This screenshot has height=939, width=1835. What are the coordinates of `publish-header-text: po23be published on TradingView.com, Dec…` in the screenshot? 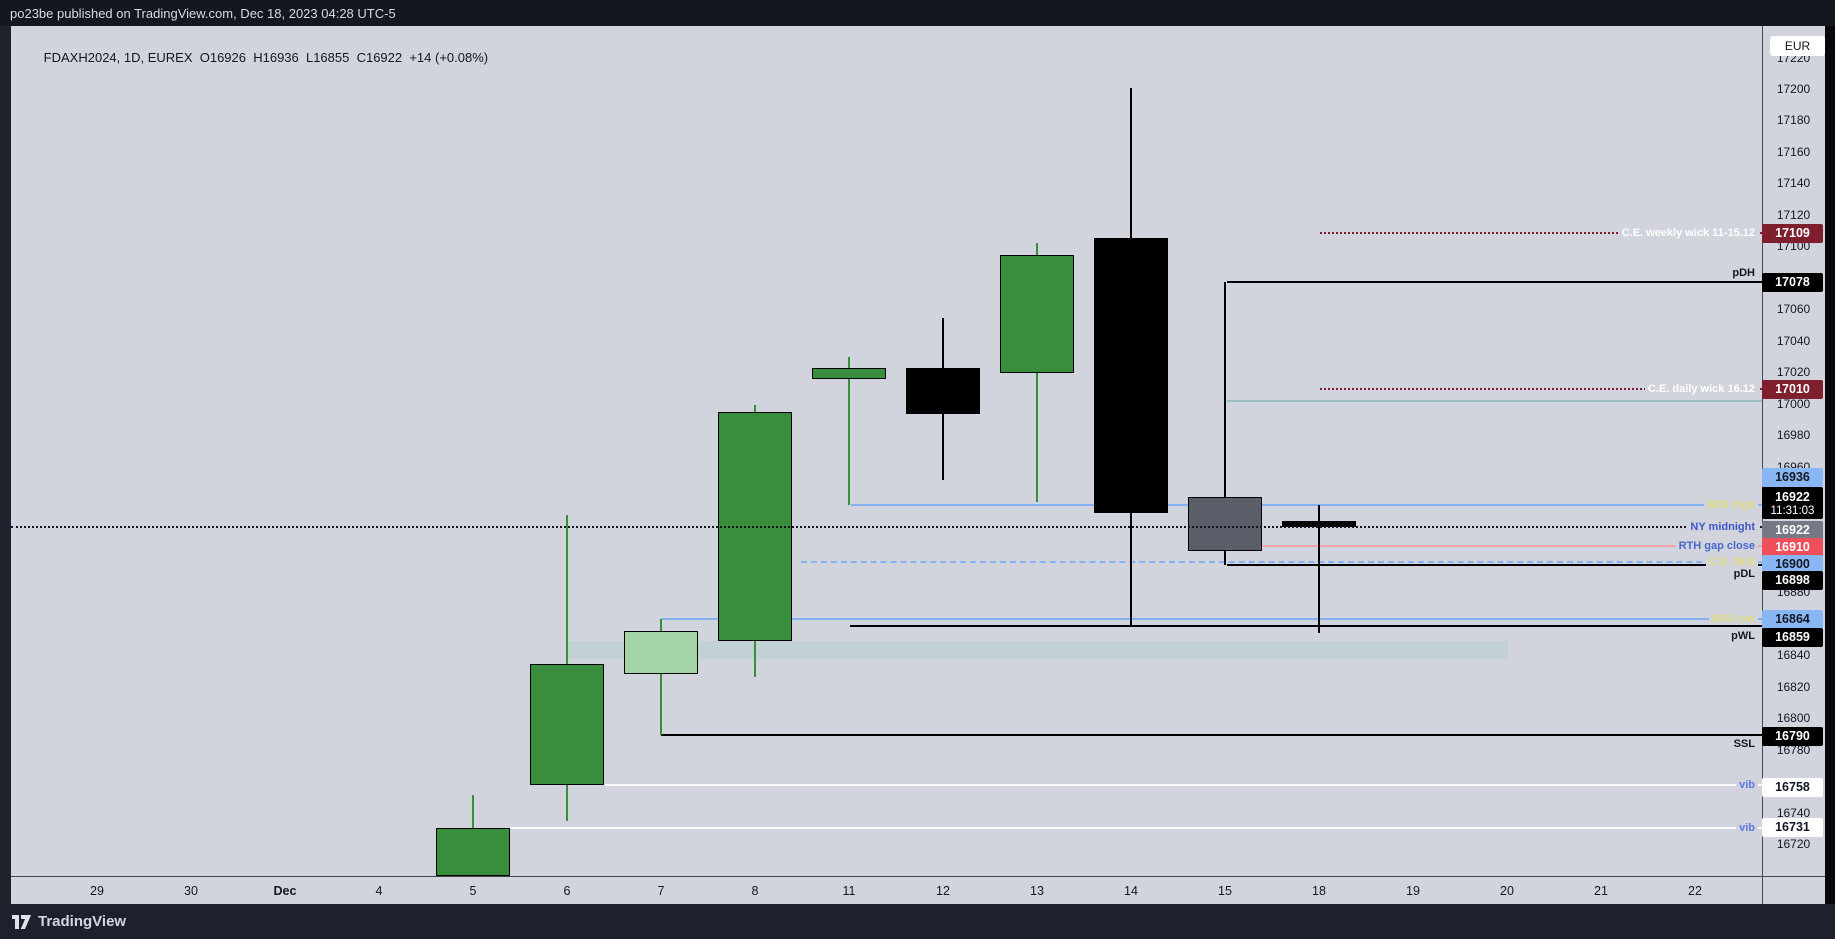 It's located at (203, 13).